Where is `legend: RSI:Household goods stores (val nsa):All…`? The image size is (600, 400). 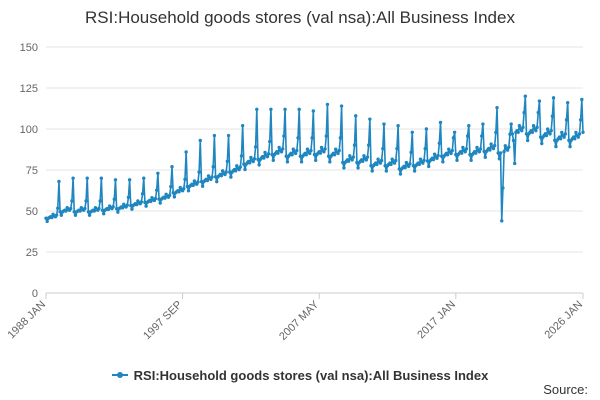 legend: RSI:Household goods stores (val nsa):All… is located at coordinates (300, 373).